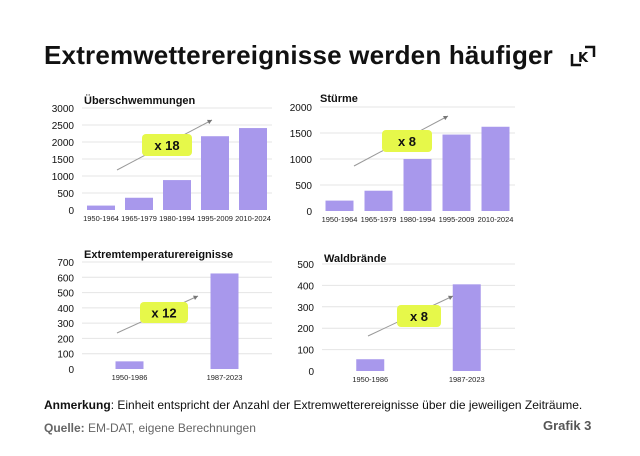  I want to click on figure-label: Grafik 3, so click(567, 425).